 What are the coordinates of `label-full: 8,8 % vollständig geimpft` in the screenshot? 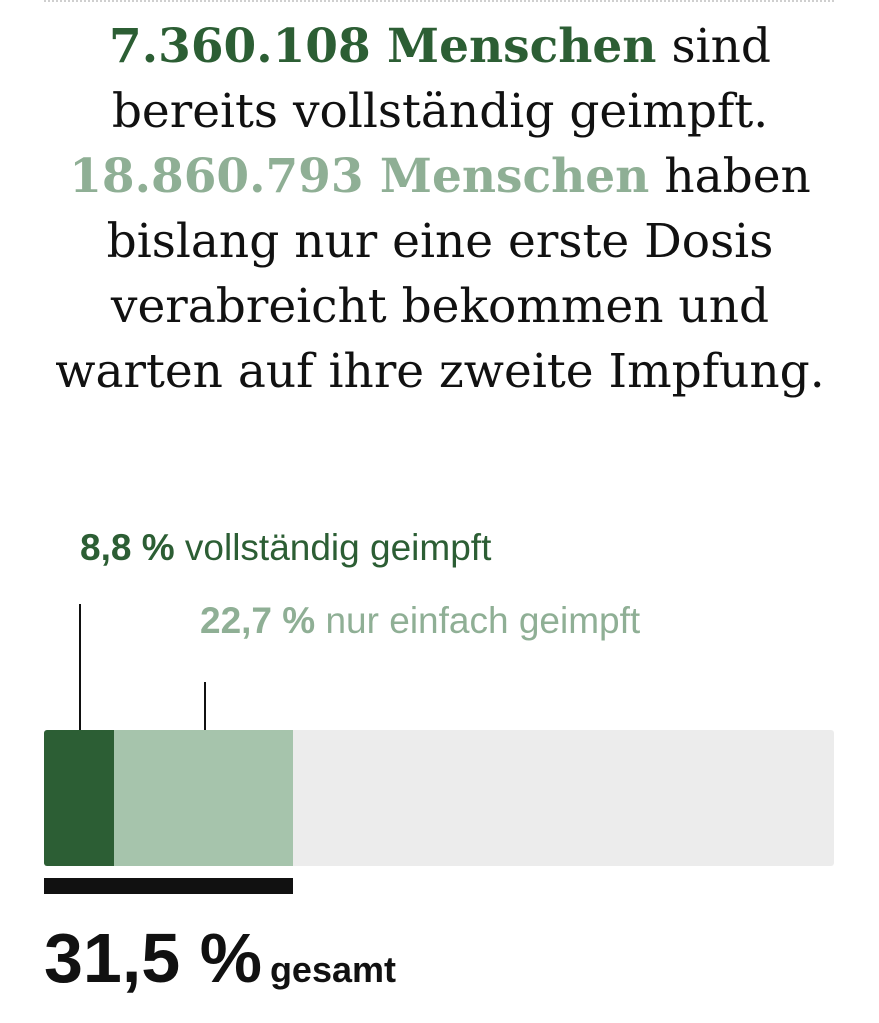 It's located at (285, 548).